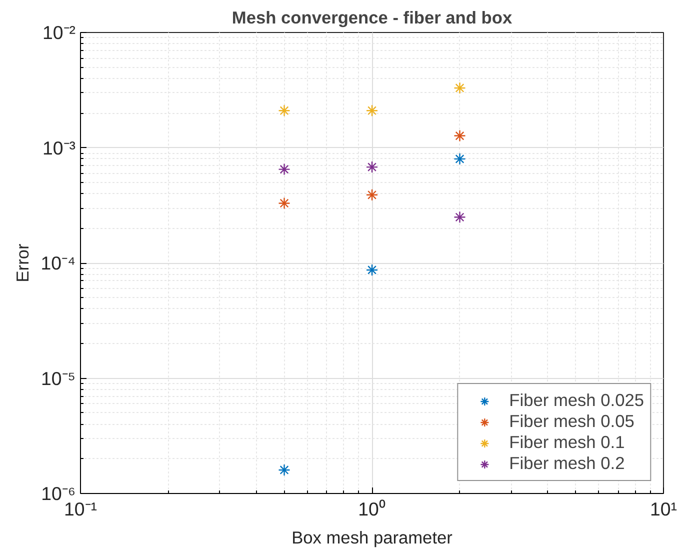 This screenshot has height=550, width=683. What do you see at coordinates (372, 18) in the screenshot?
I see `chart-title: Mesh convergence - fiber and box` at bounding box center [372, 18].